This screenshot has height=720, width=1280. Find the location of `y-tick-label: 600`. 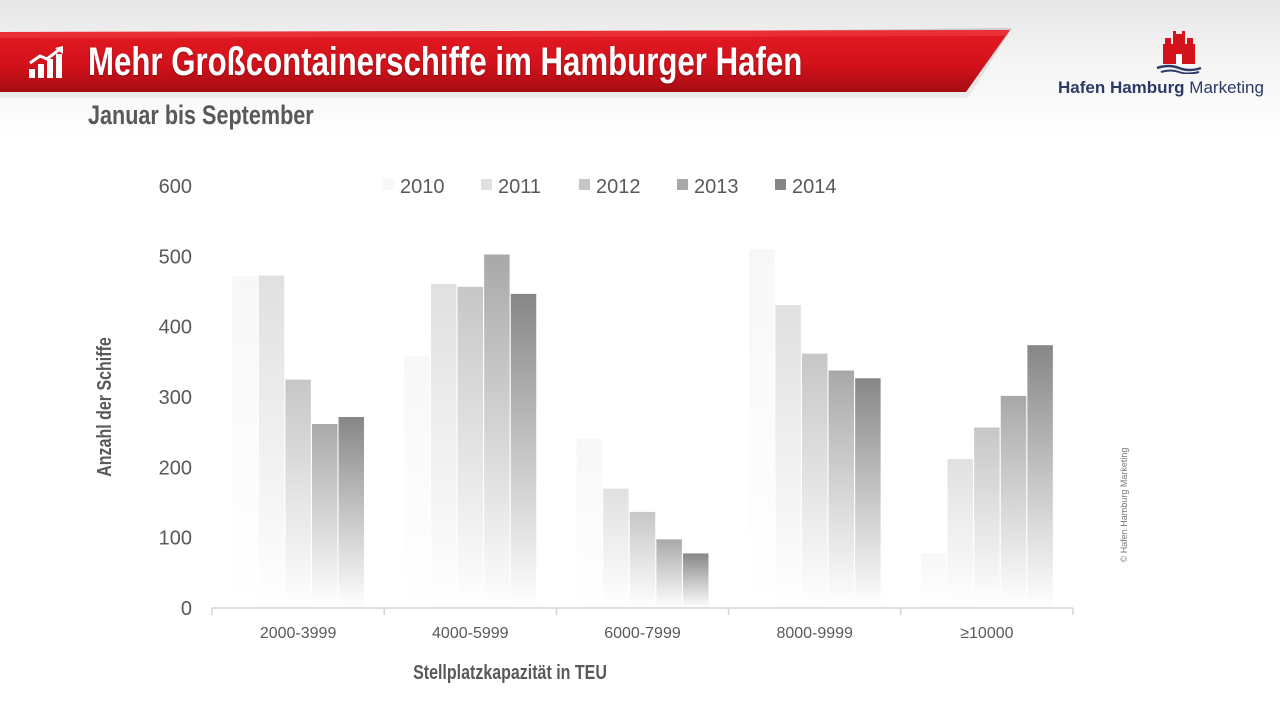

y-tick-label: 600 is located at coordinates (175, 187).